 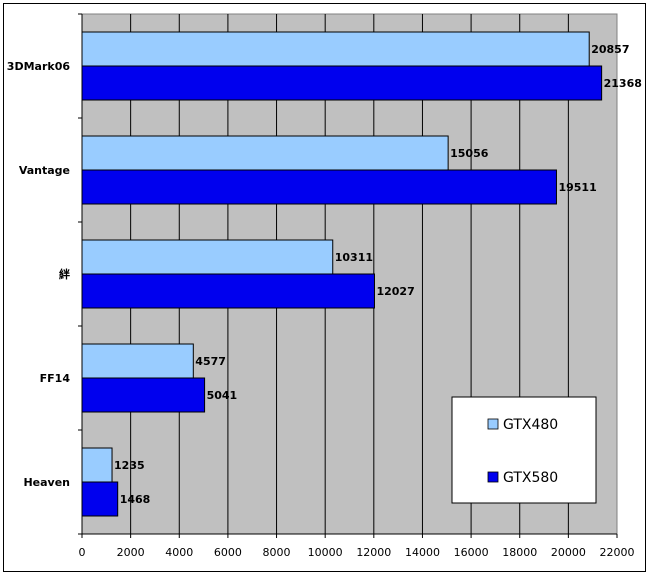 What do you see at coordinates (129, 465) in the screenshot?
I see `data-label-gtx480-heaven: 1235` at bounding box center [129, 465].